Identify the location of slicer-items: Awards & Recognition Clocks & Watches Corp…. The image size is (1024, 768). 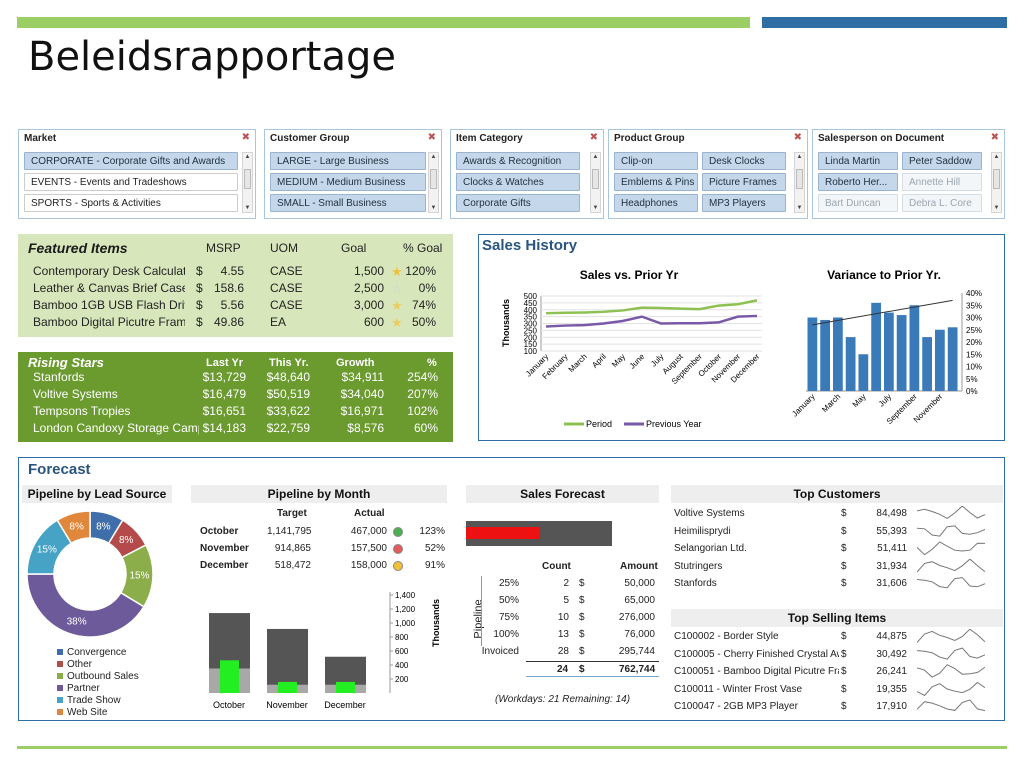
(521, 183).